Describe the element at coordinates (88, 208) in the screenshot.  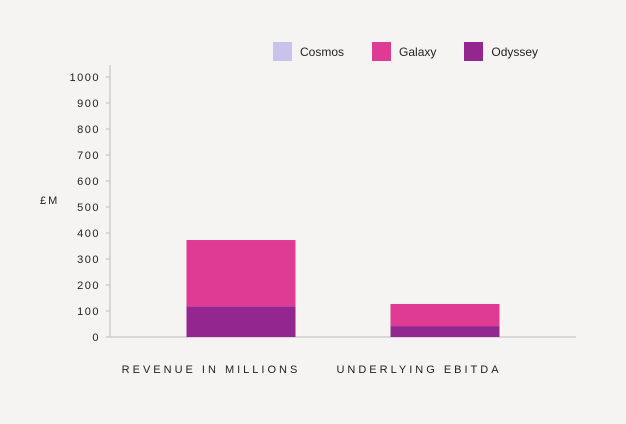
I see `y-tick-label: 500` at that location.